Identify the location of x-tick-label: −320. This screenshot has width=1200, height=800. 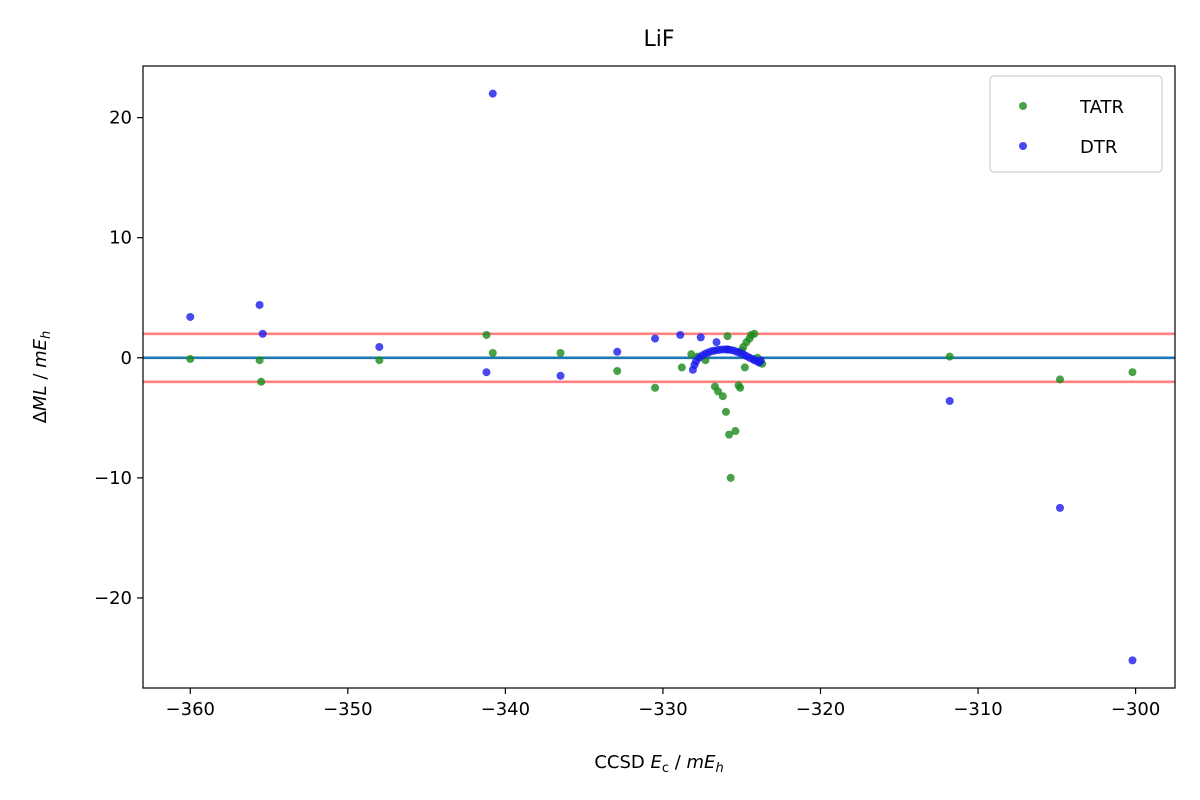
(820, 709).